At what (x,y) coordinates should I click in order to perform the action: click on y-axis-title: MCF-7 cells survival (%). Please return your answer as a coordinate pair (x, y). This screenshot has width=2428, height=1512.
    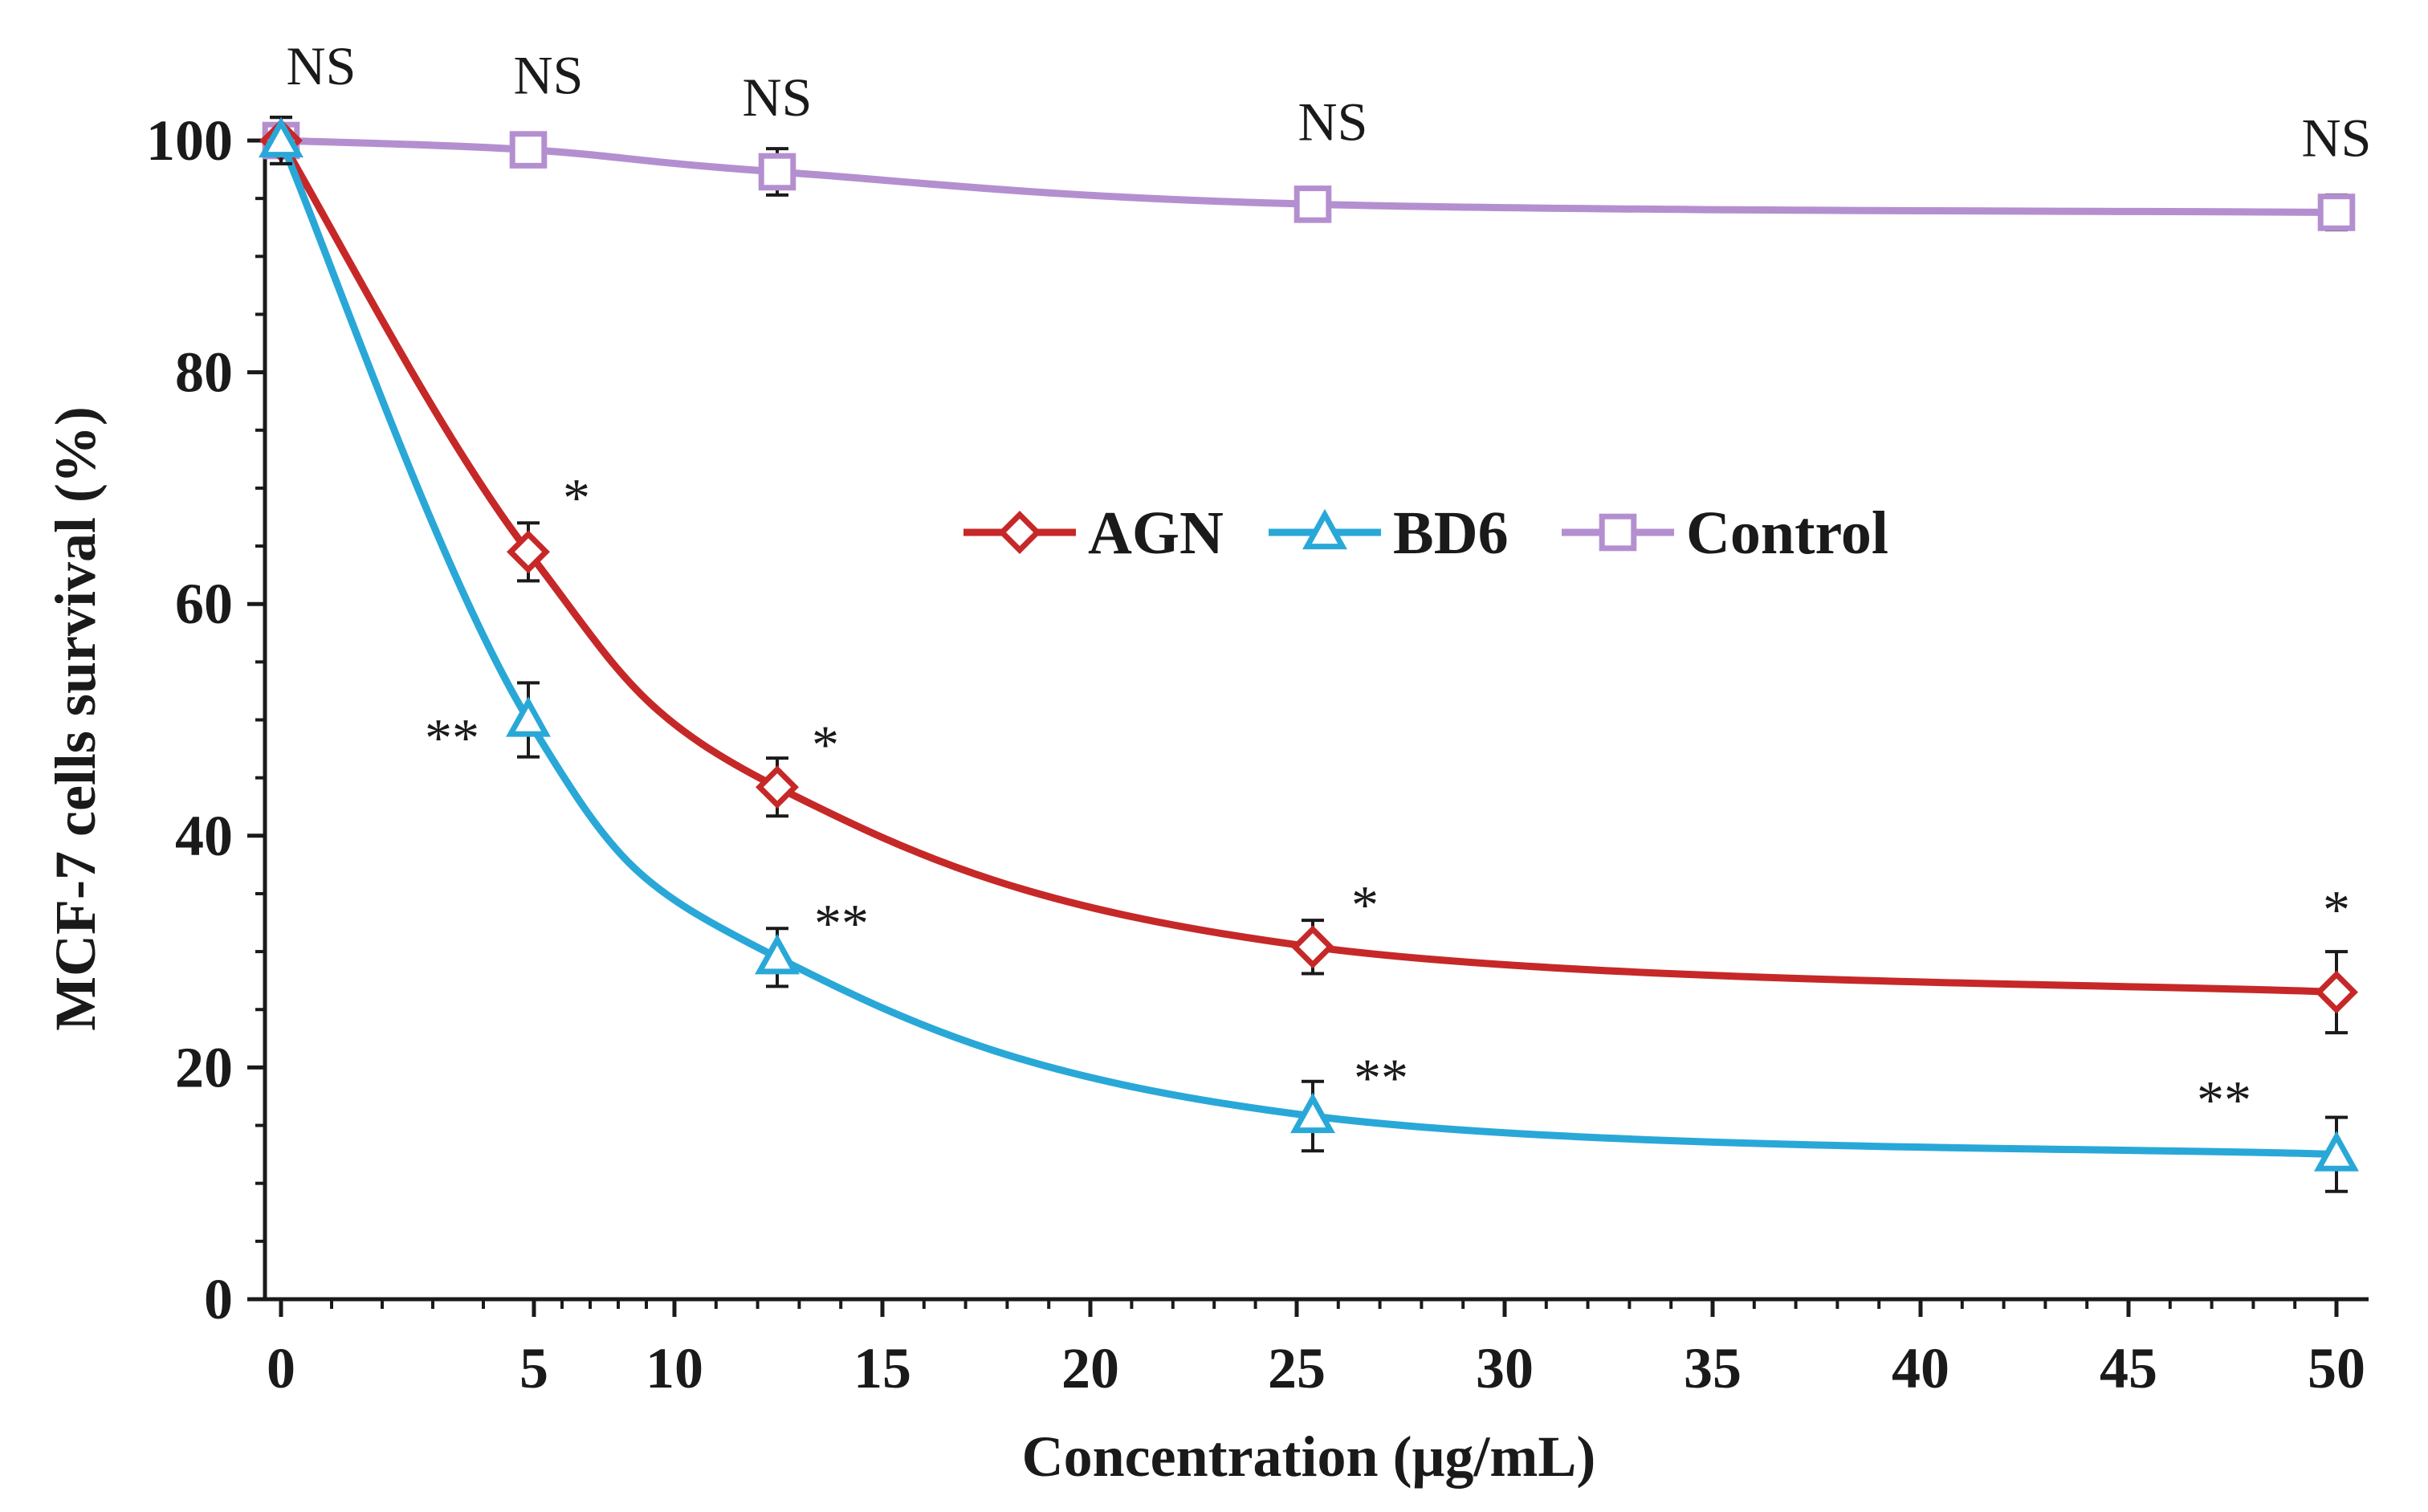
    Looking at the image, I should click on (75, 719).